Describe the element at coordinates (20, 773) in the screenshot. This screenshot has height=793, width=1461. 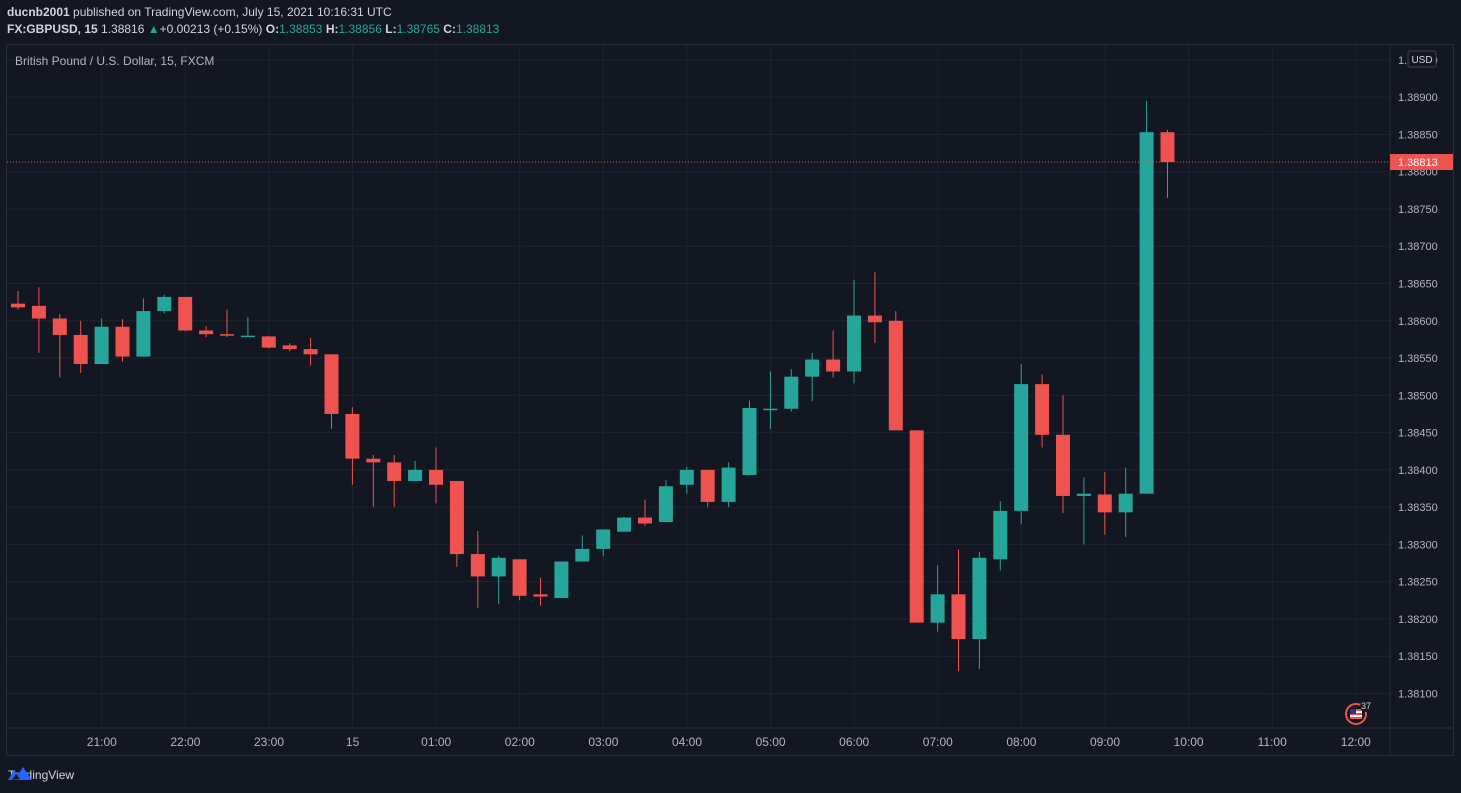
I see `tradingview-logo-icon` at that location.